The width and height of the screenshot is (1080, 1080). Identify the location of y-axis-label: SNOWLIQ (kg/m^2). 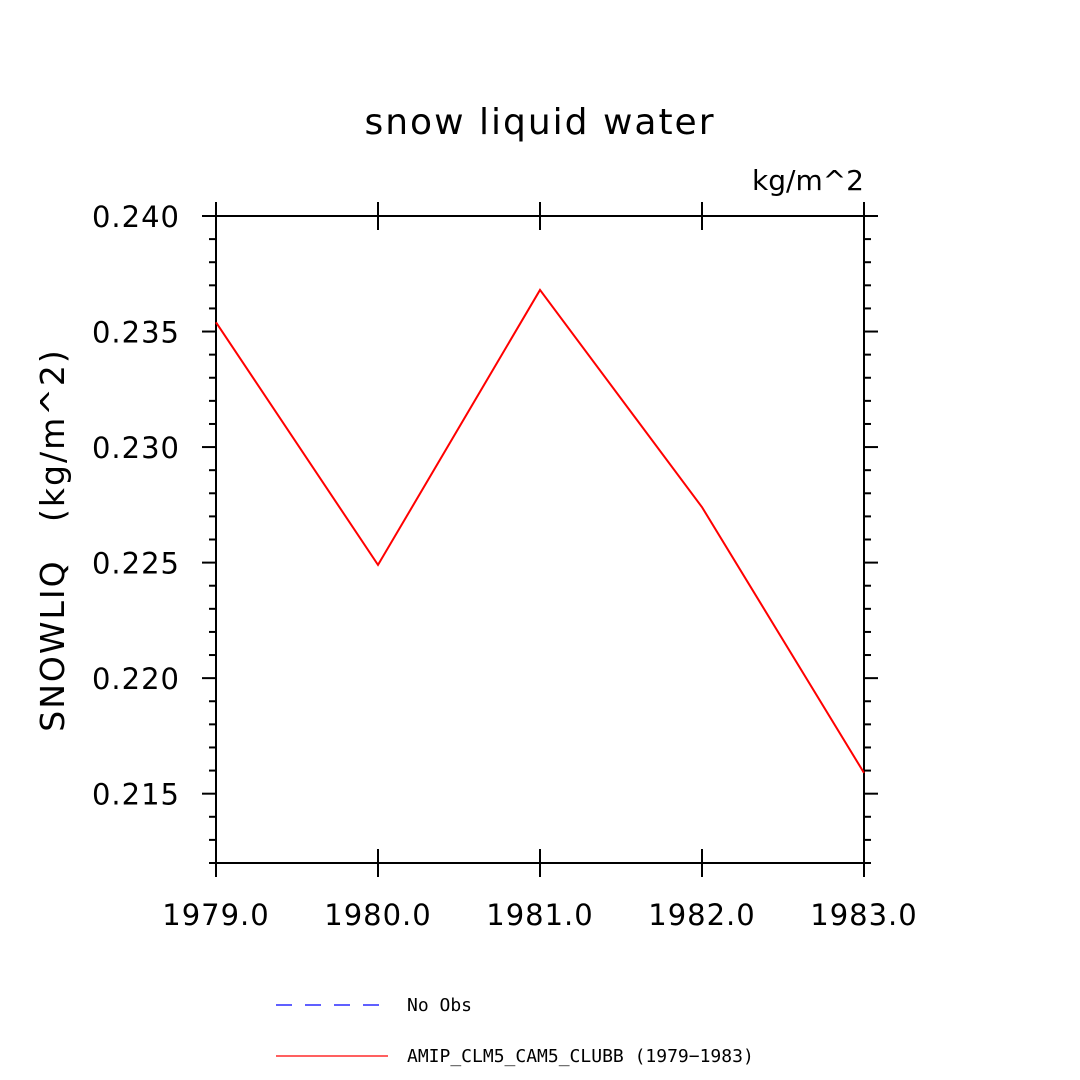
(52, 540).